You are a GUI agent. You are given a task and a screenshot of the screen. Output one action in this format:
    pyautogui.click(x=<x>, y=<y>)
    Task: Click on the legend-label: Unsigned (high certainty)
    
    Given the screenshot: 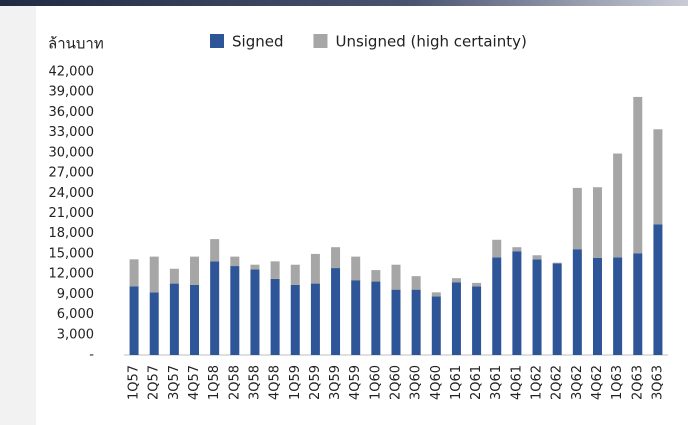 What is the action you would take?
    pyautogui.click(x=430, y=42)
    